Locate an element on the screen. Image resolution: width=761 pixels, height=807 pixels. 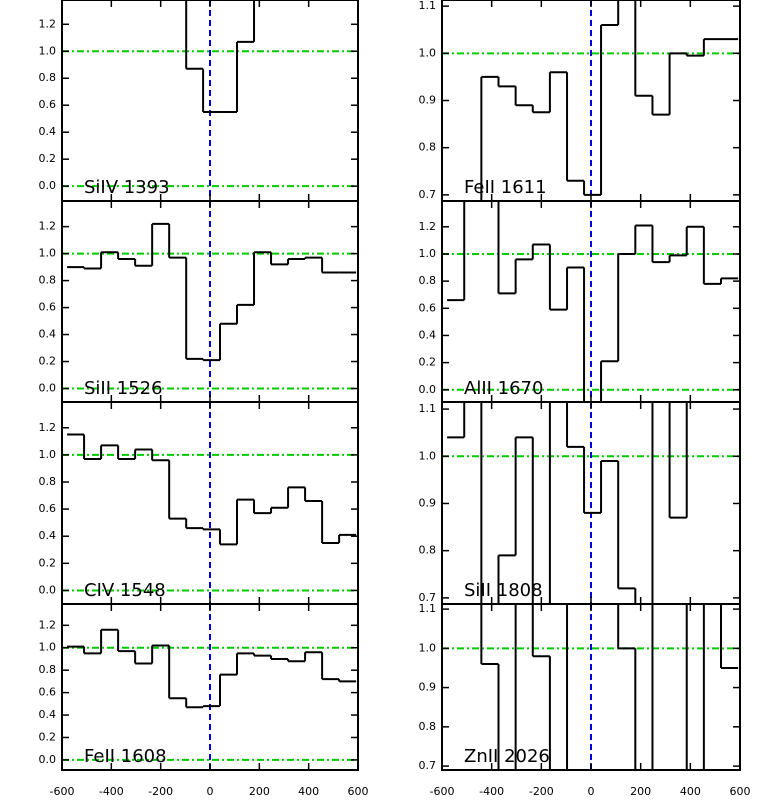
panel-label: FeII 1608 is located at coordinates (125, 756).